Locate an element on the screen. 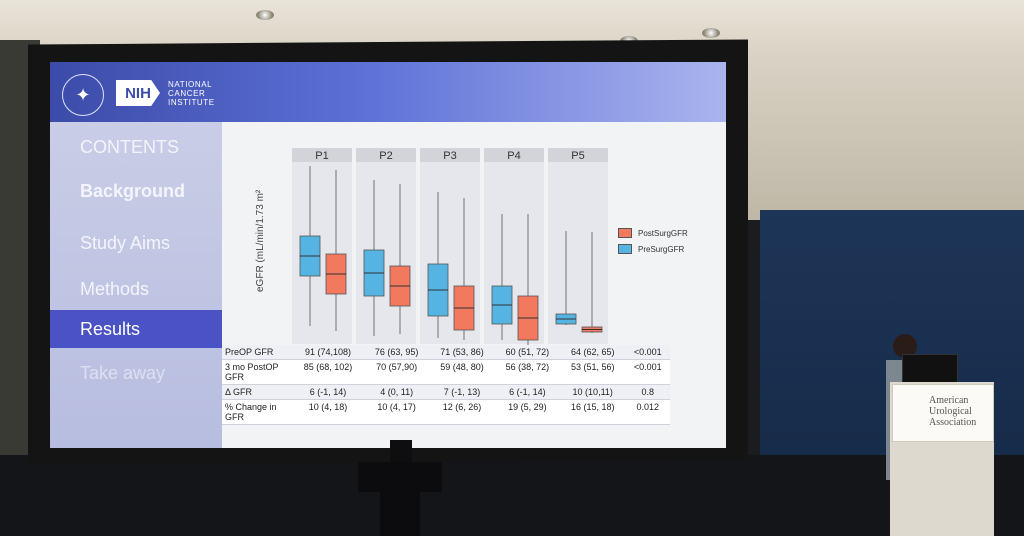 The height and width of the screenshot is (536, 1024). table-cell: 71 (53, 86) is located at coordinates (462, 352).